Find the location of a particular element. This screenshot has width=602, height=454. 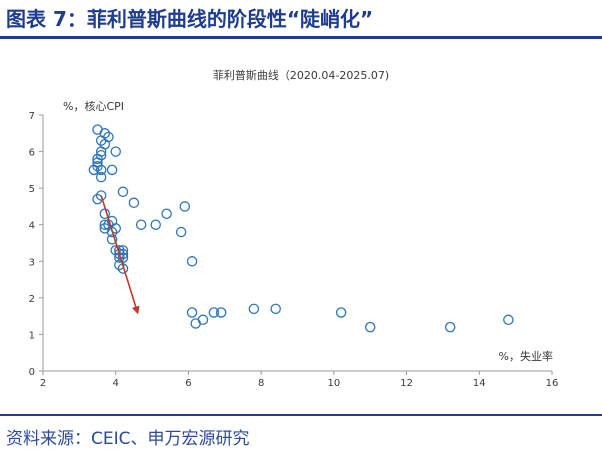

y-tick-label: 4 is located at coordinates (32, 226).